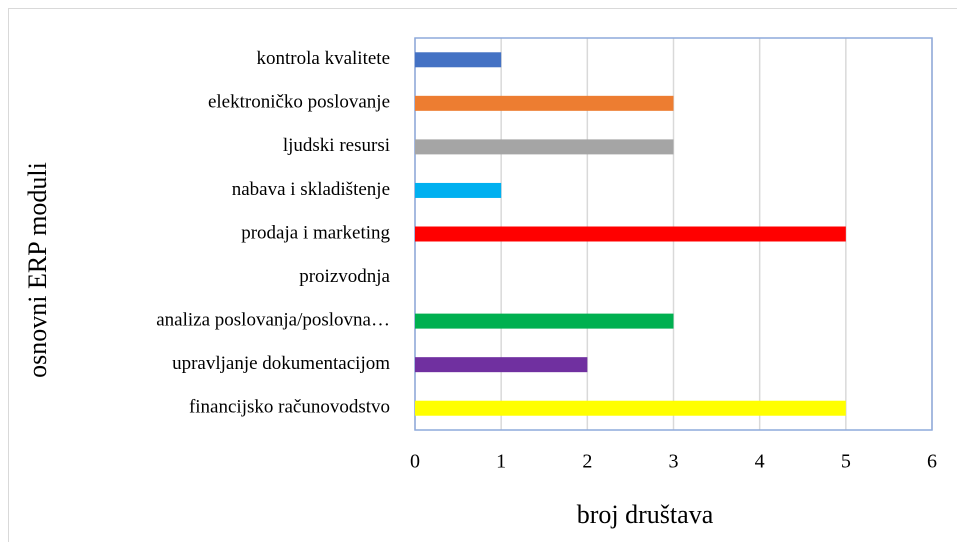 Image resolution: width=957 pixels, height=542 pixels. I want to click on x-tick-label: 6, so click(932, 462).